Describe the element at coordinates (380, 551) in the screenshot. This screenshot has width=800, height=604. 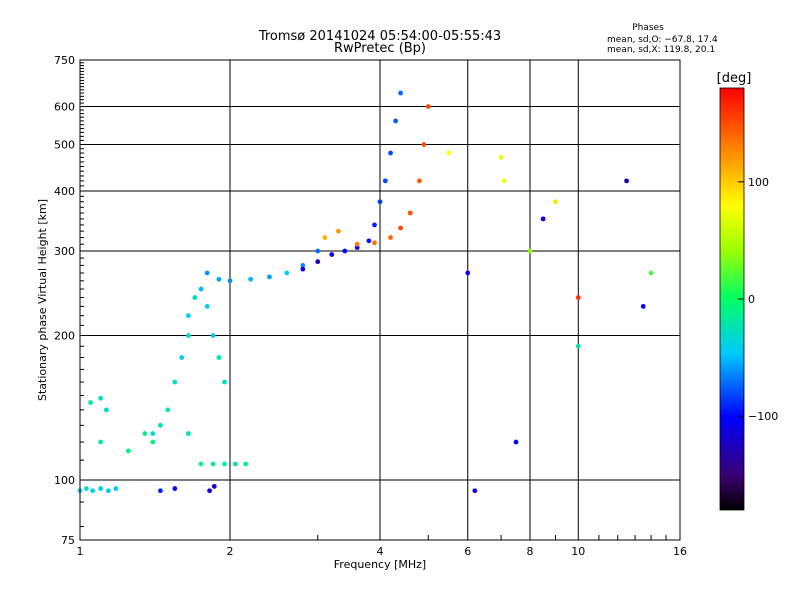
I see `x-tick-label: 4` at that location.